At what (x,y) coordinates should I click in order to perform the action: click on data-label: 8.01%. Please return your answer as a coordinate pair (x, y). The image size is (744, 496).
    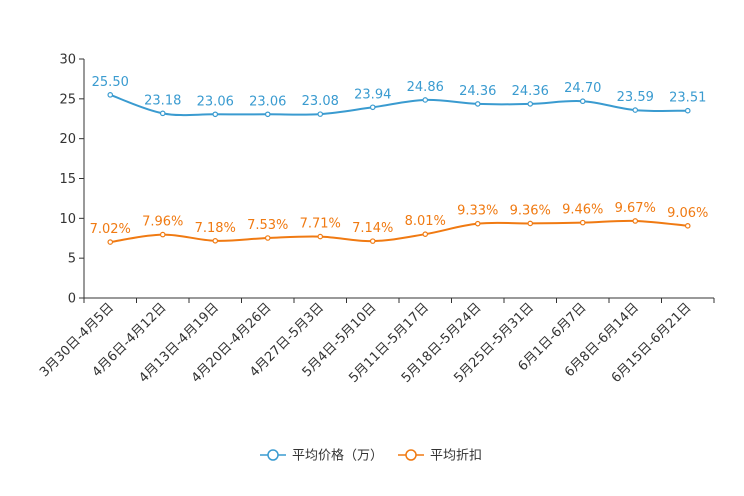
    Looking at the image, I should click on (425, 221).